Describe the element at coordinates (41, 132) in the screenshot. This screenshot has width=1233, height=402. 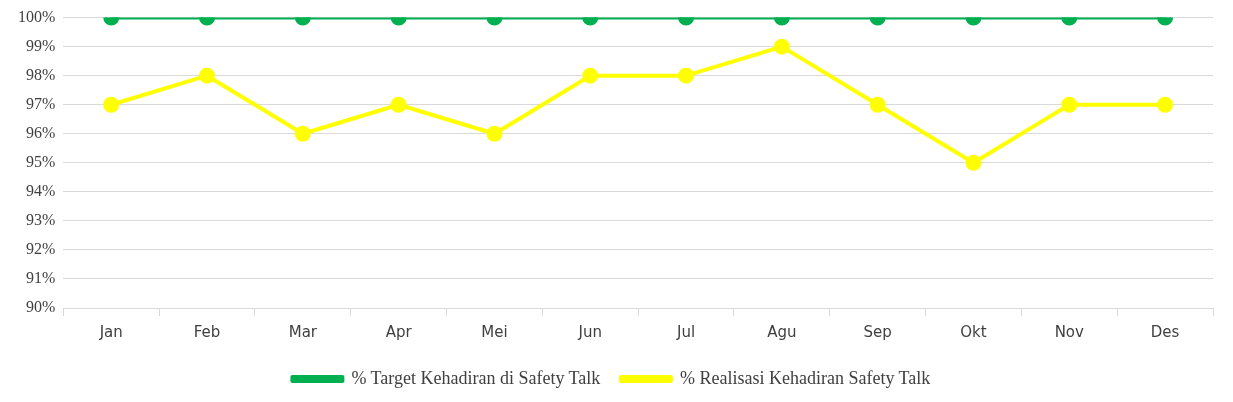
I see `y-tick-label: 96%` at that location.